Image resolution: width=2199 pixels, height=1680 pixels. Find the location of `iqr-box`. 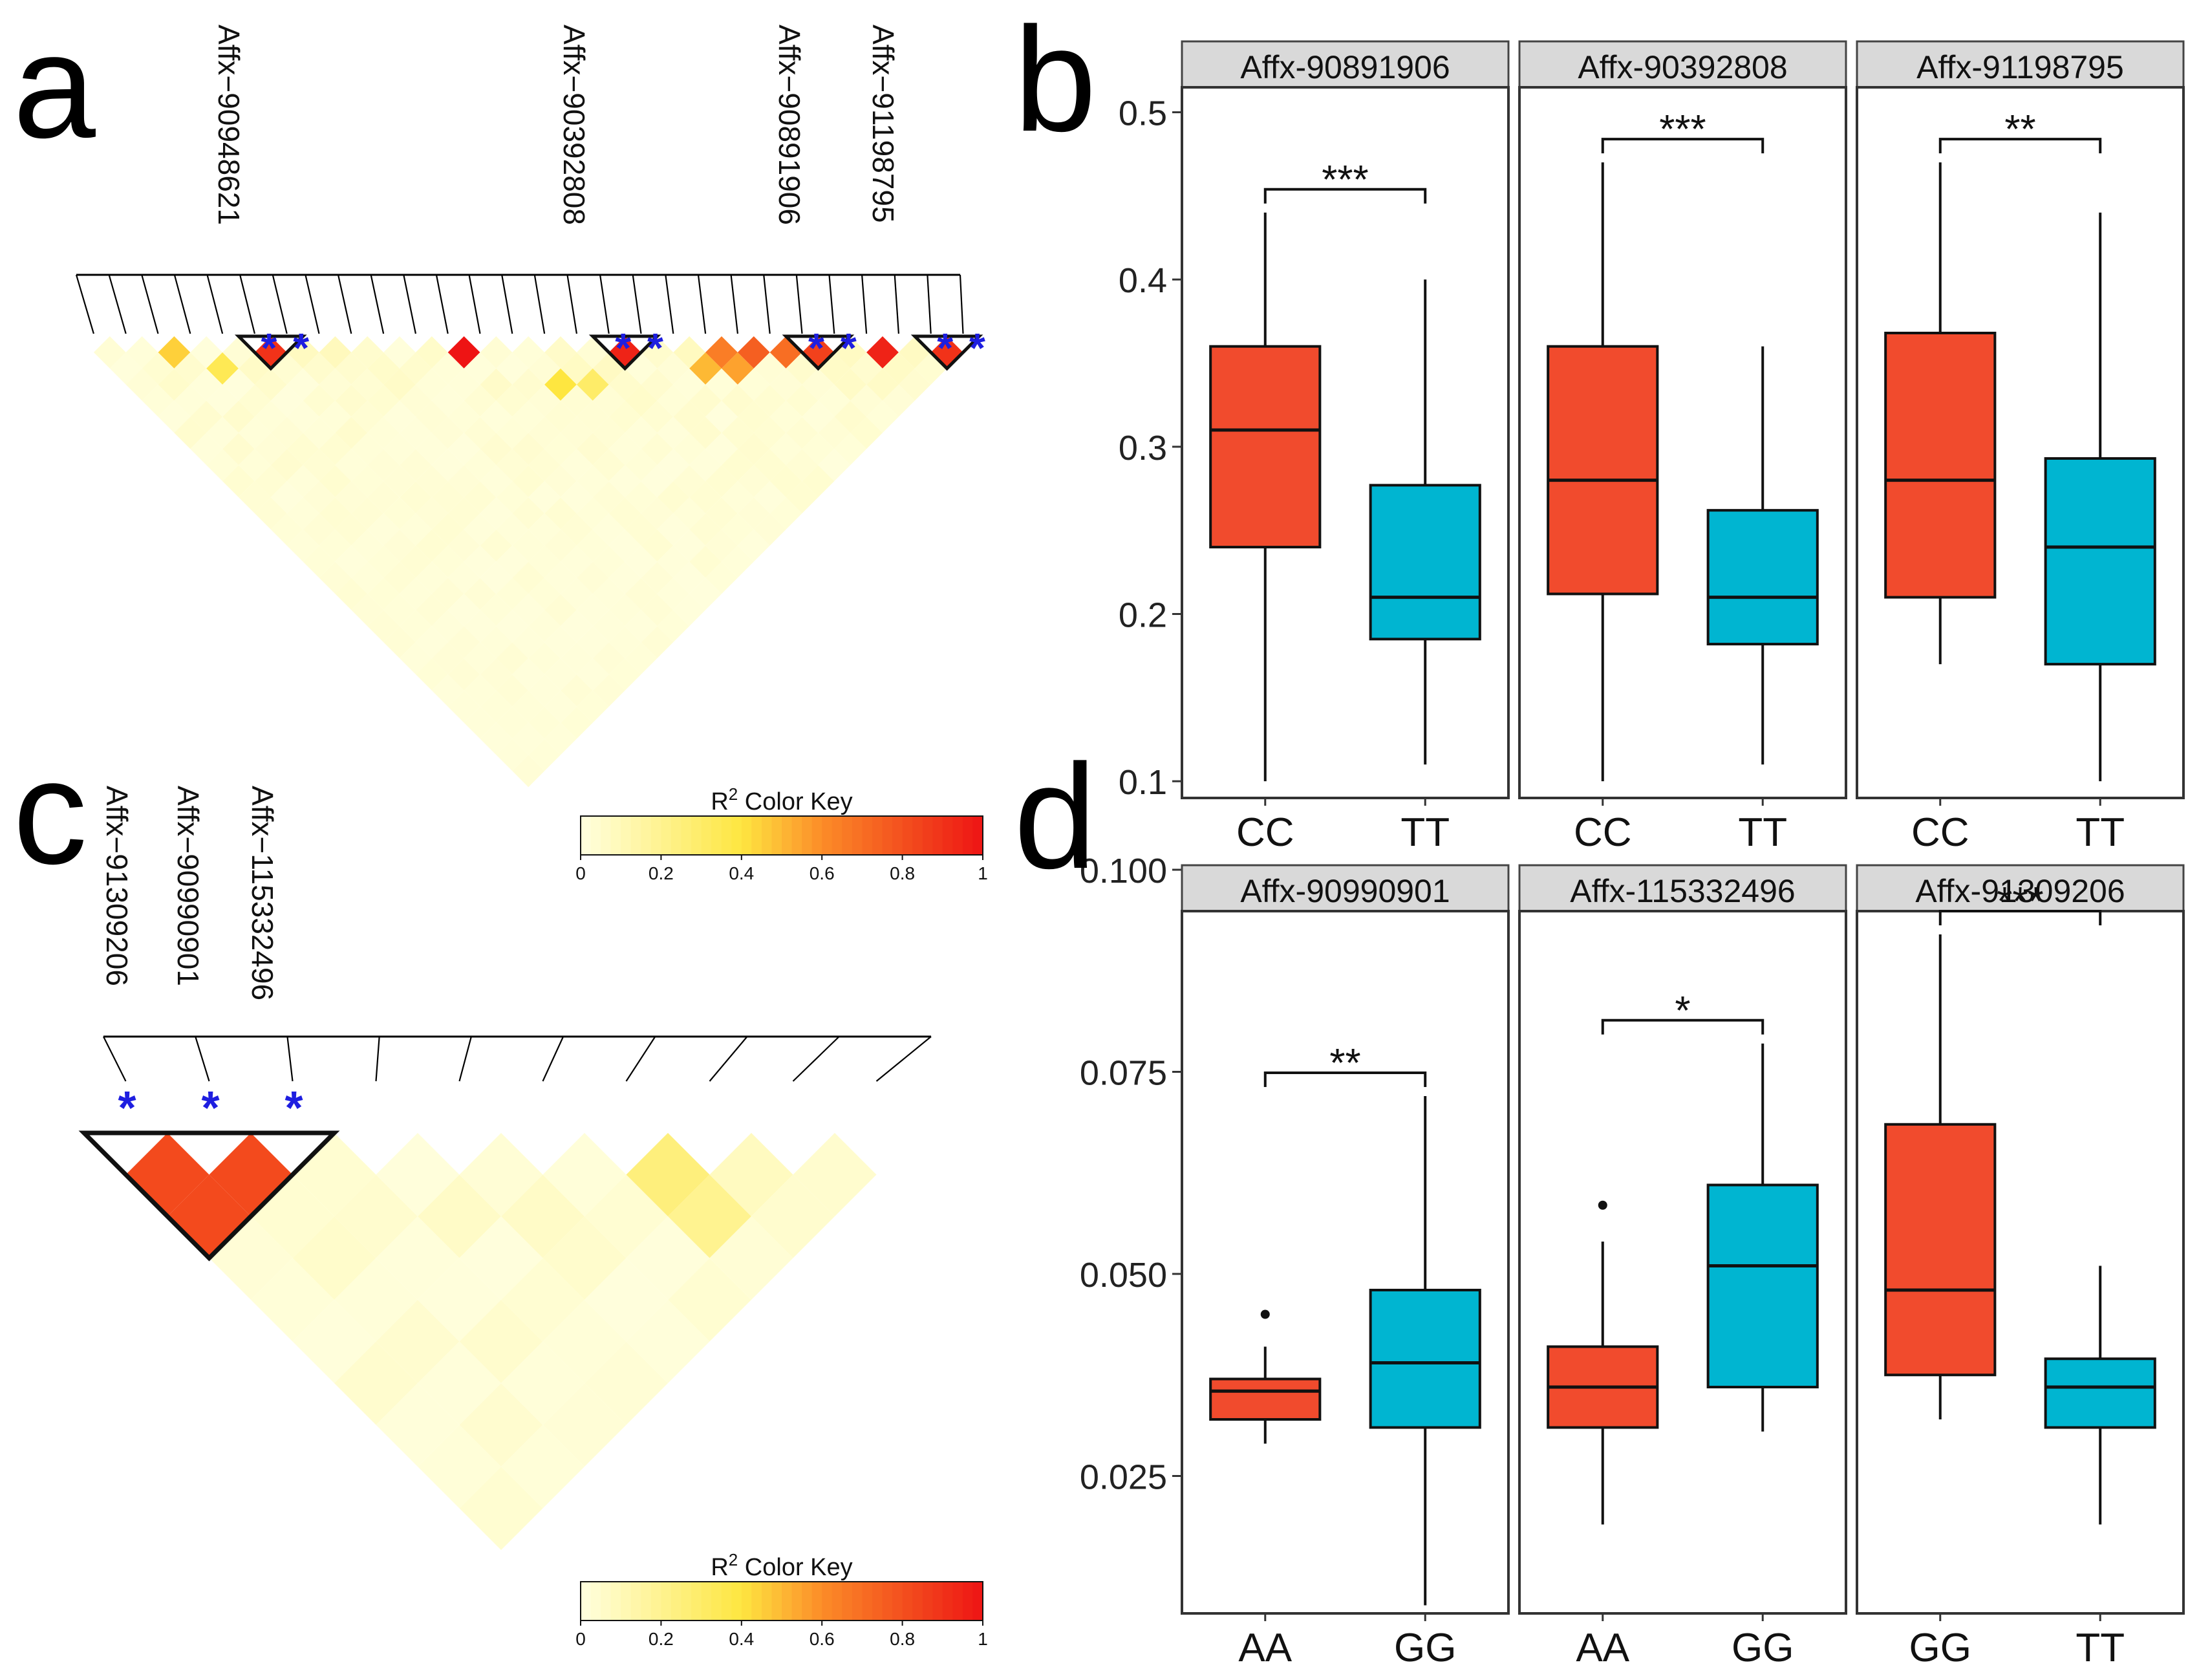

iqr-box is located at coordinates (1265, 447).